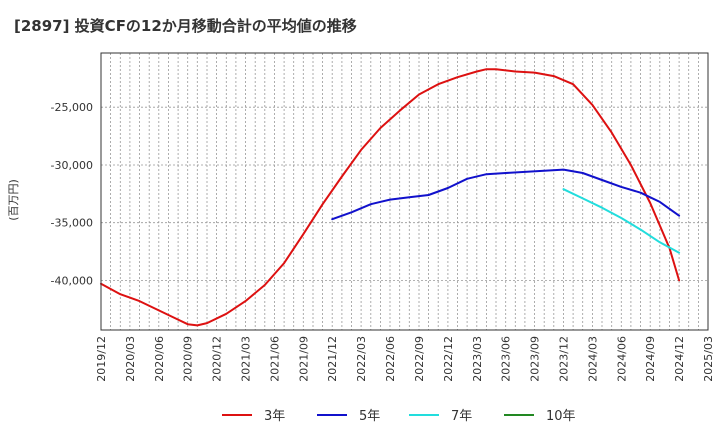 The image size is (720, 440). Describe the element at coordinates (72, 194) in the screenshot. I see `y-tick-labels: -25,000 -30,000 -35,000 -40,000` at that location.